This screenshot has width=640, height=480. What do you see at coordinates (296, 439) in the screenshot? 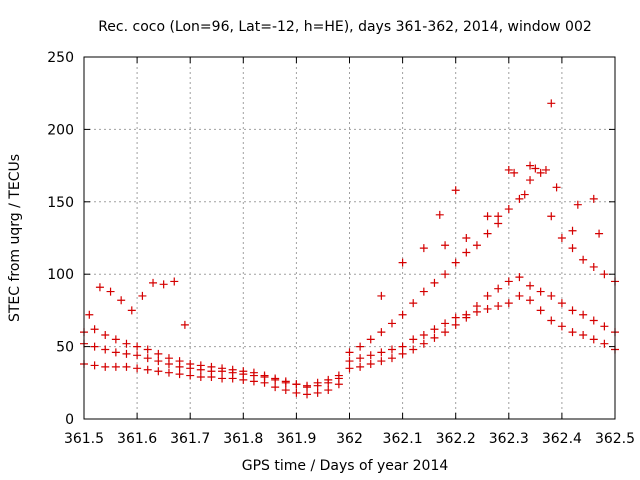
I see `x-tick-label: 361.9` at bounding box center [296, 439].